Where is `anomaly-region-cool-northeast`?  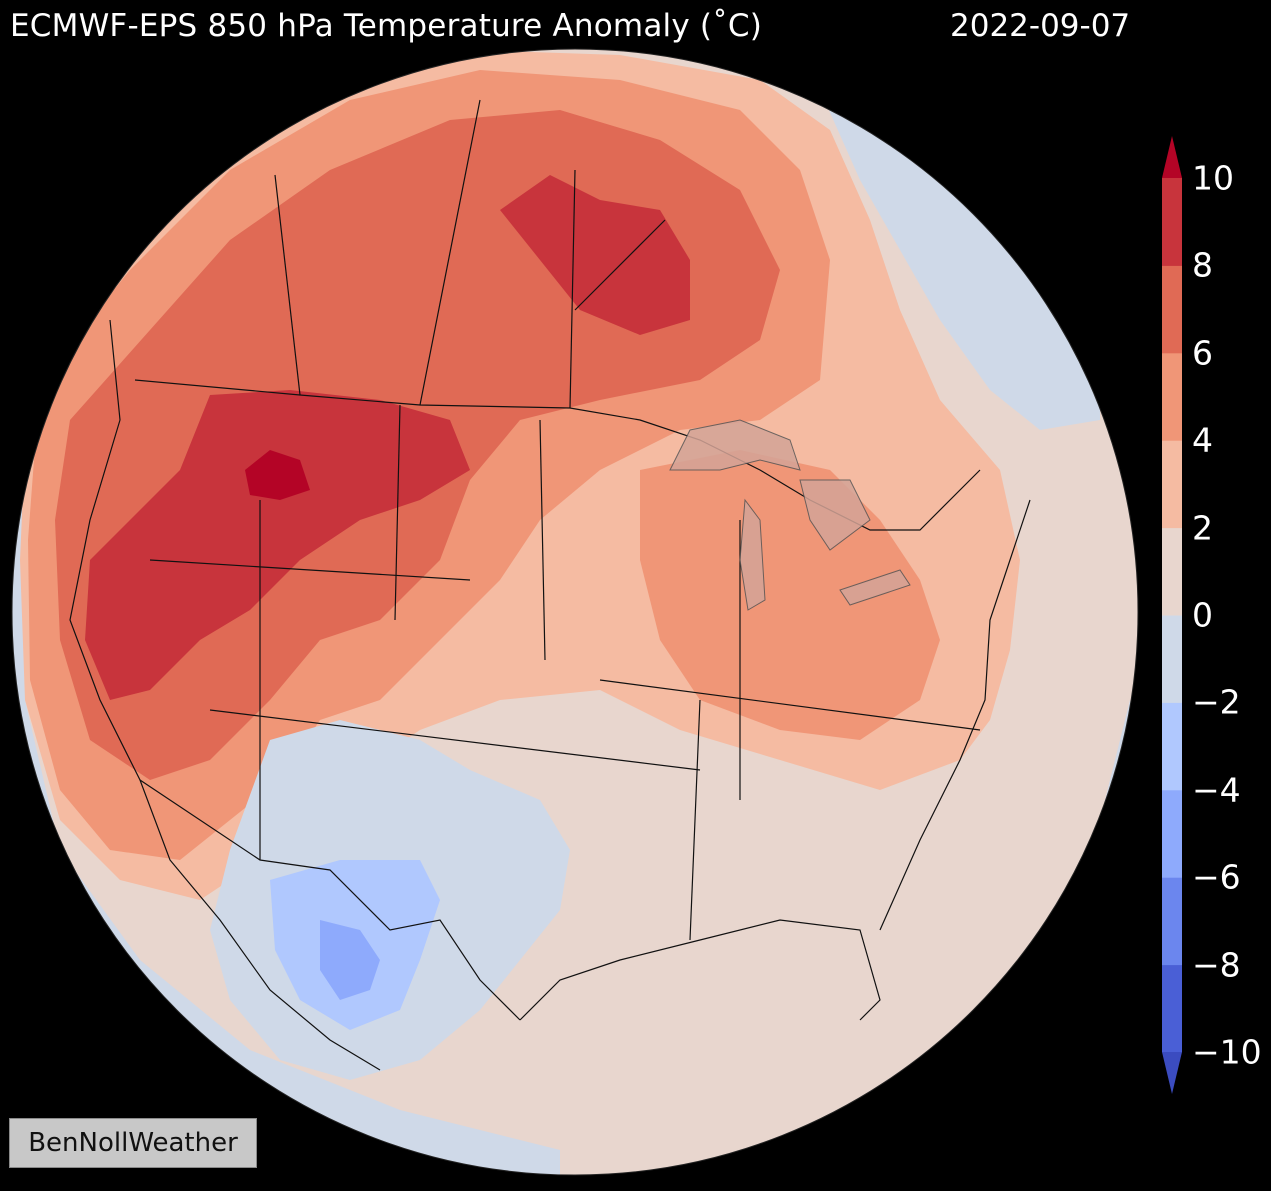
anomaly-region-cool-northeast is located at coordinates (960, 260).